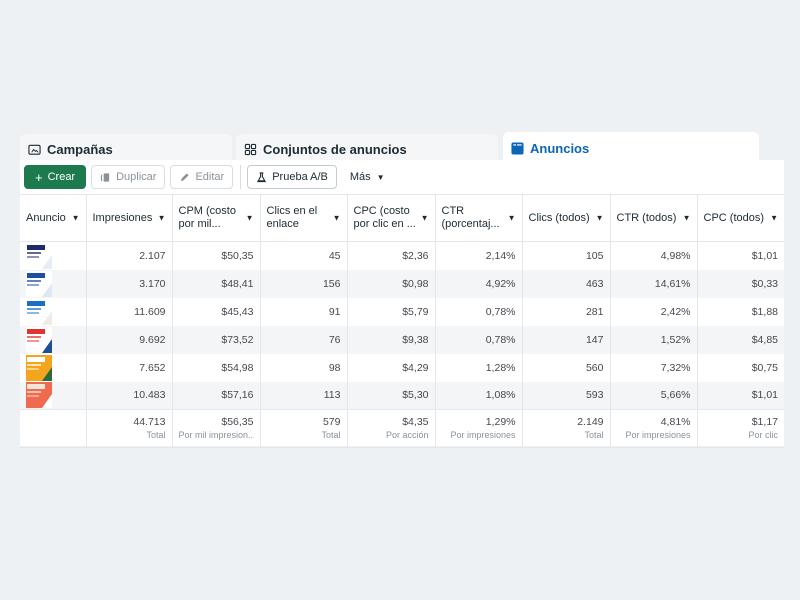 The height and width of the screenshot is (600, 800). Describe the element at coordinates (566, 428) in the screenshot. I see `total-clicks-all: 2.149 Total` at that location.